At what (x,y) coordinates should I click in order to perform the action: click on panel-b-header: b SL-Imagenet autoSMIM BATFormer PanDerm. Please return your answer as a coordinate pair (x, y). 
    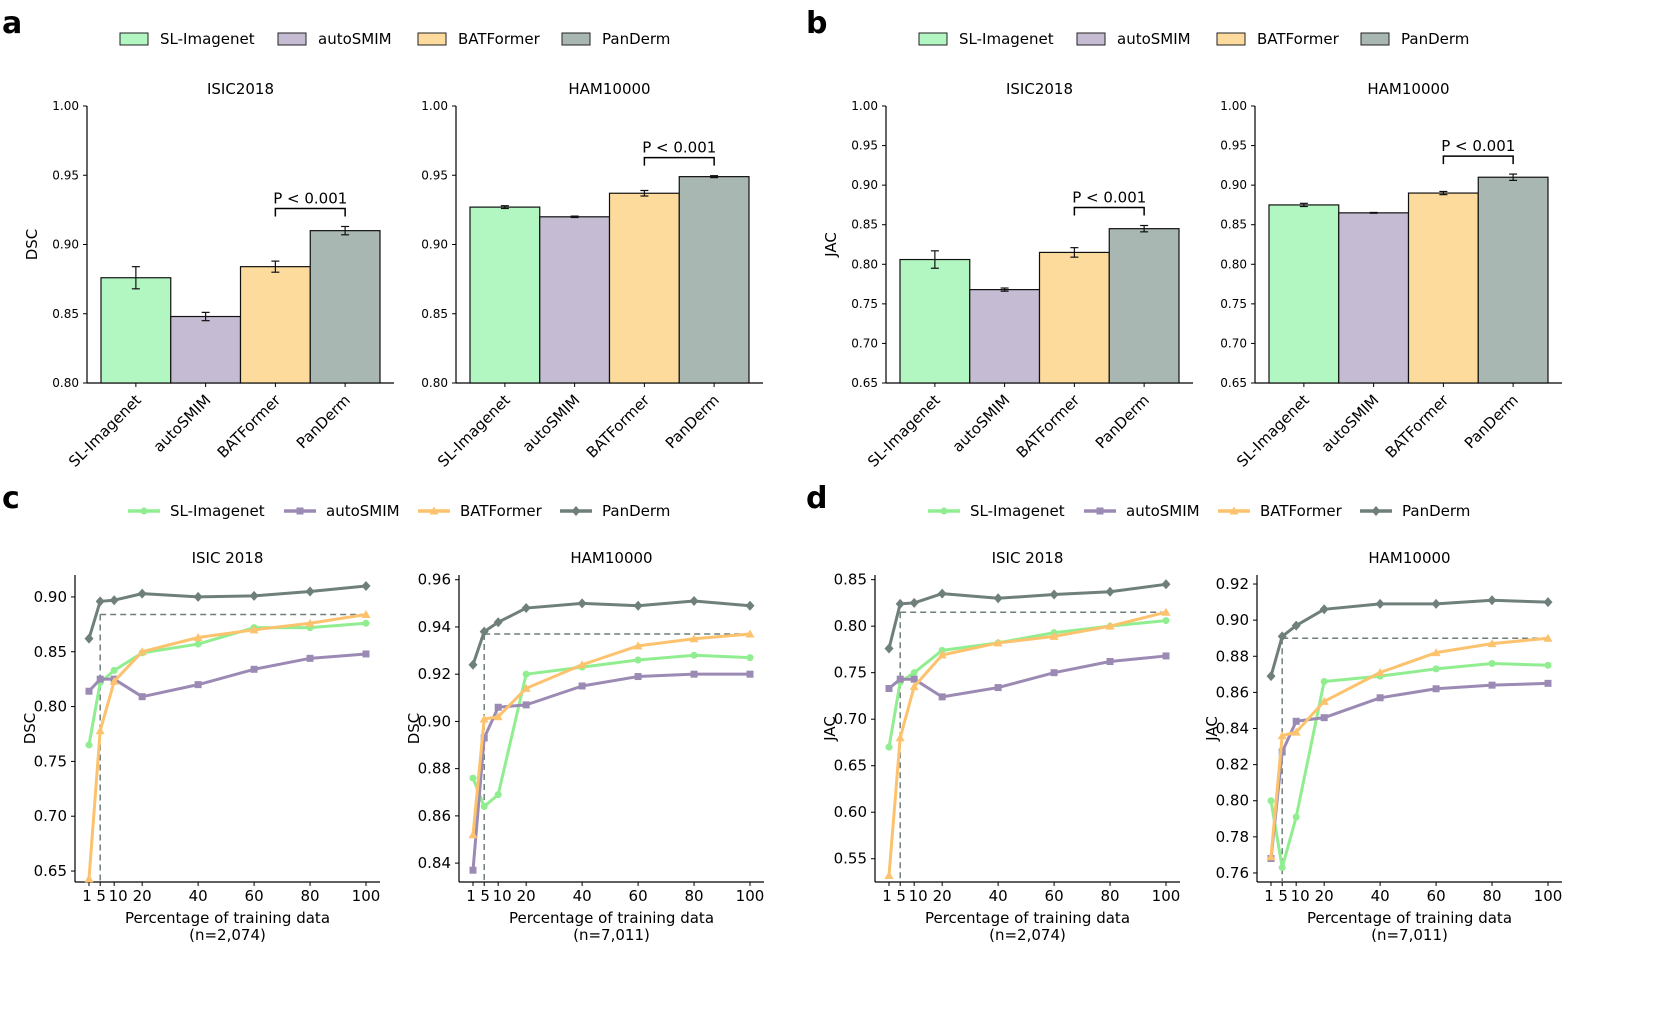
    Looking at the image, I should click on (1137, 27).